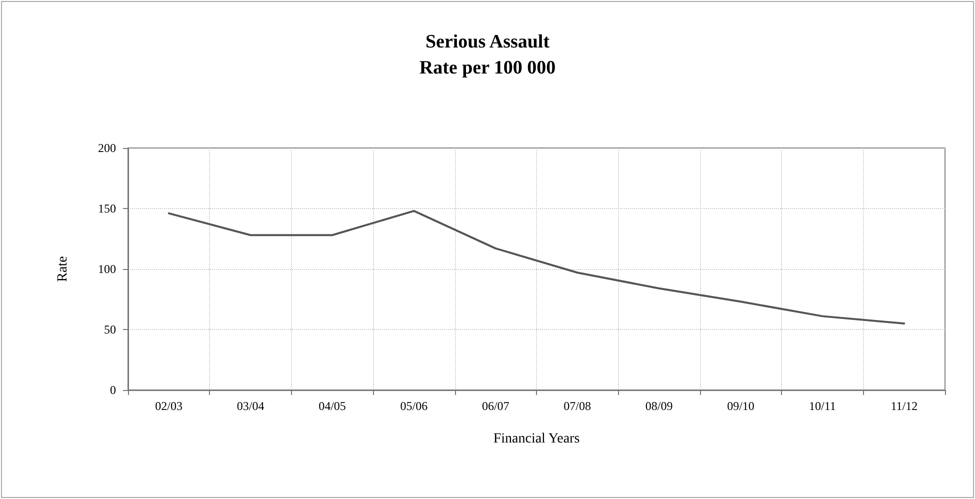  What do you see at coordinates (107, 269) in the screenshot?
I see `y-tick-label: 100` at bounding box center [107, 269].